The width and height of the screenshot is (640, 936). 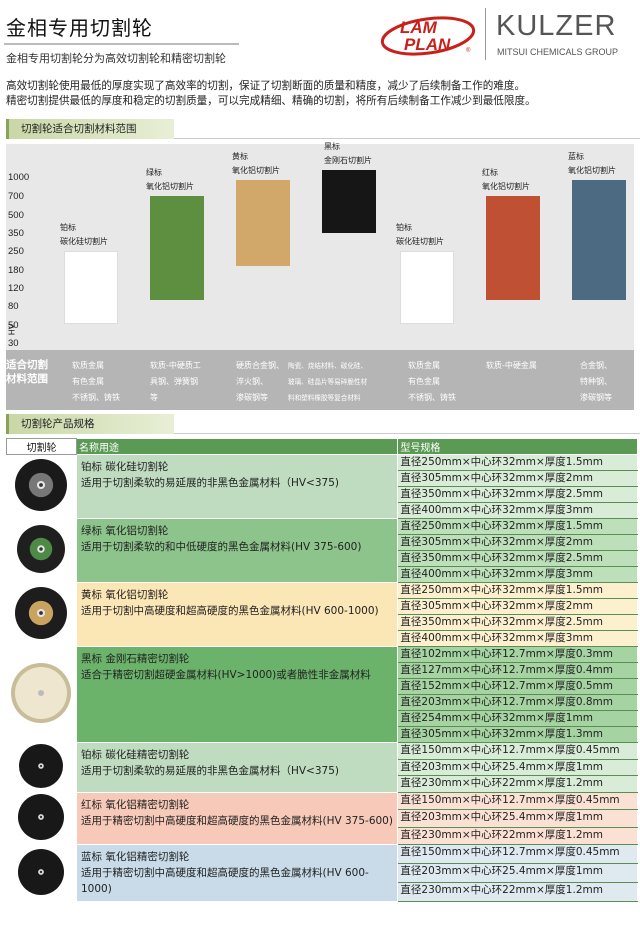 What do you see at coordinates (420, 235) in the screenshot?
I see `bar-label: 铂标 碳化硅切割片` at bounding box center [420, 235].